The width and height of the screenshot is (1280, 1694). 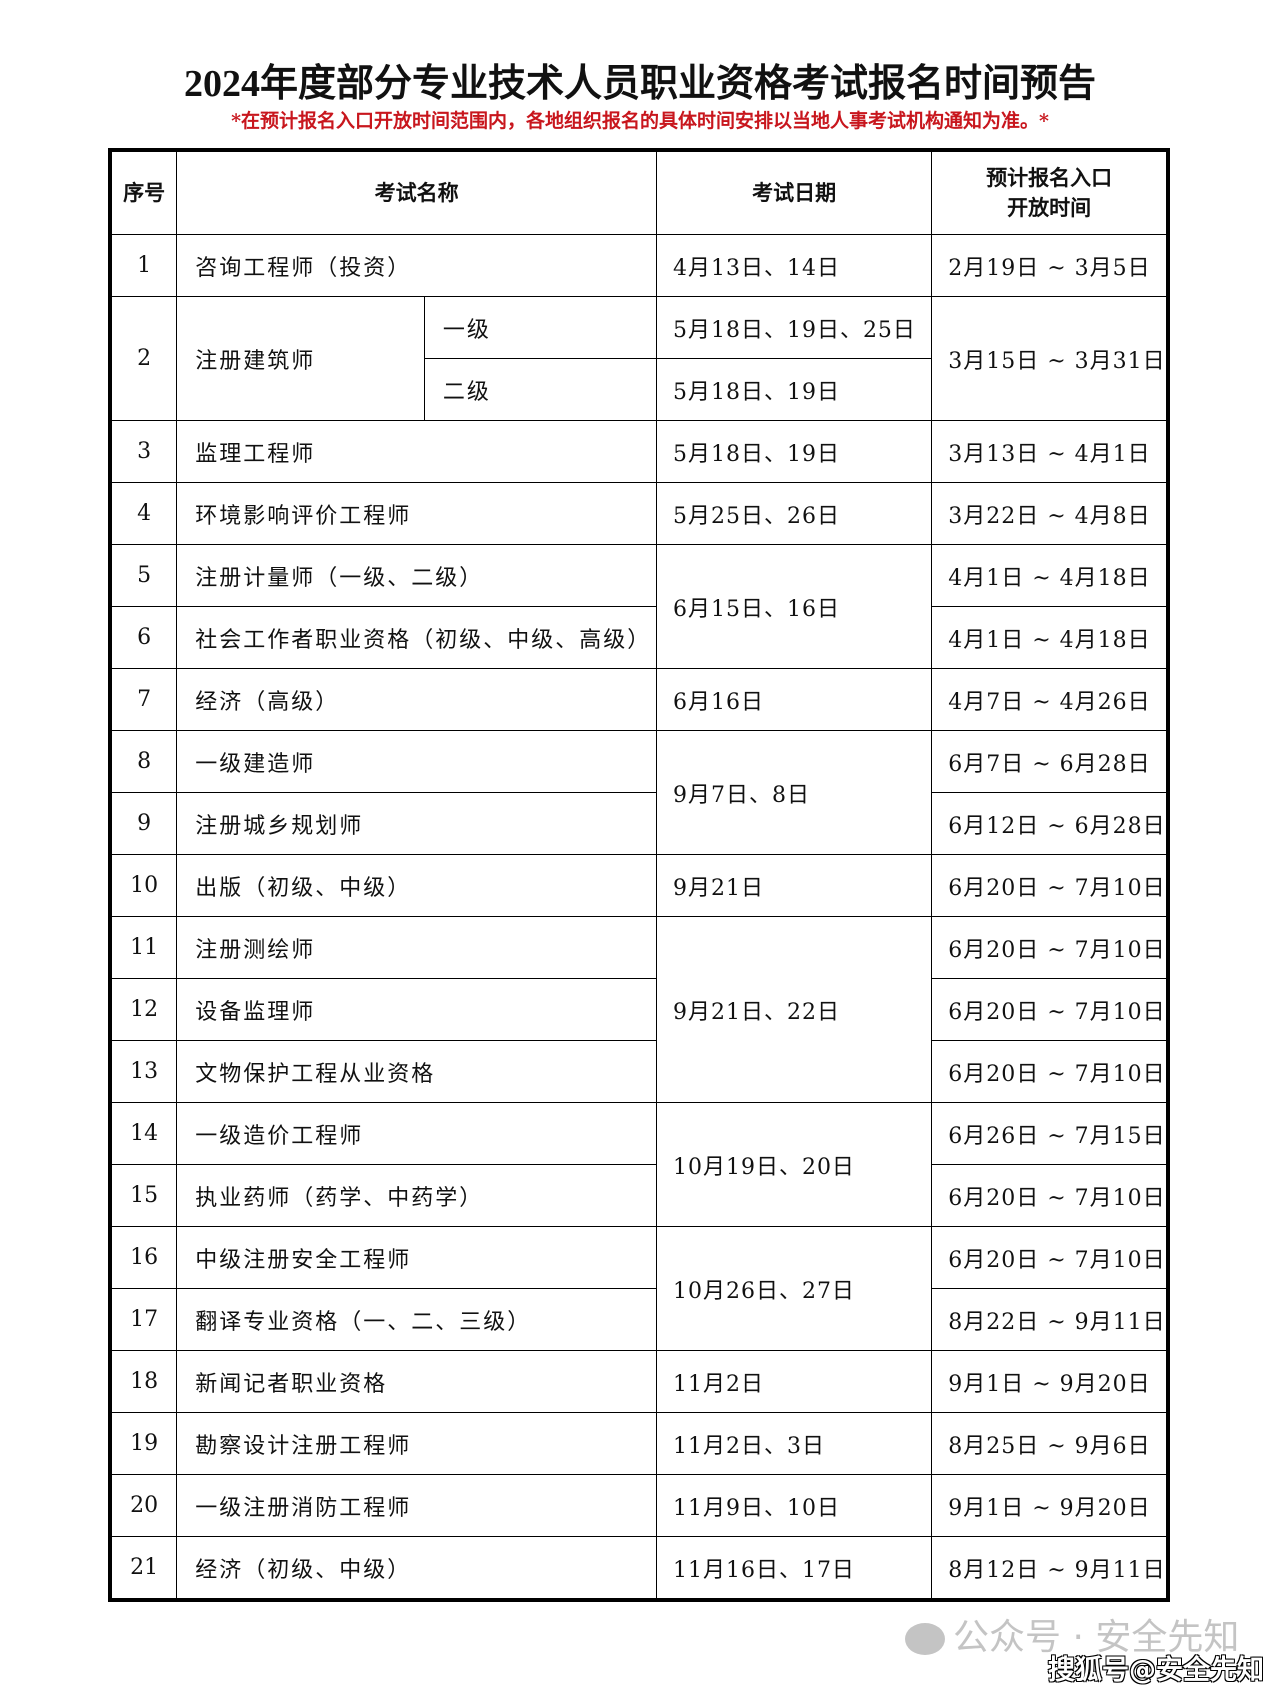 I want to click on table-row: 14 一级造价工程师 10月19日、20日 6月26日 ~ 7月15日, so click(x=639, y=1164).